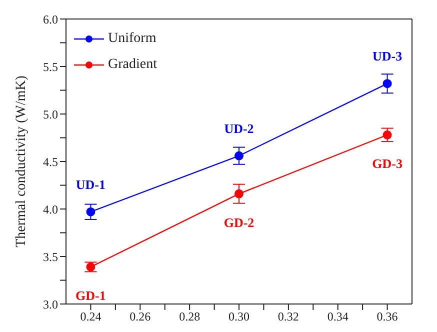 This screenshot has height=332, width=437. I want to click on y-axis-title: Thermal conductivity (W/mK), so click(21, 161).